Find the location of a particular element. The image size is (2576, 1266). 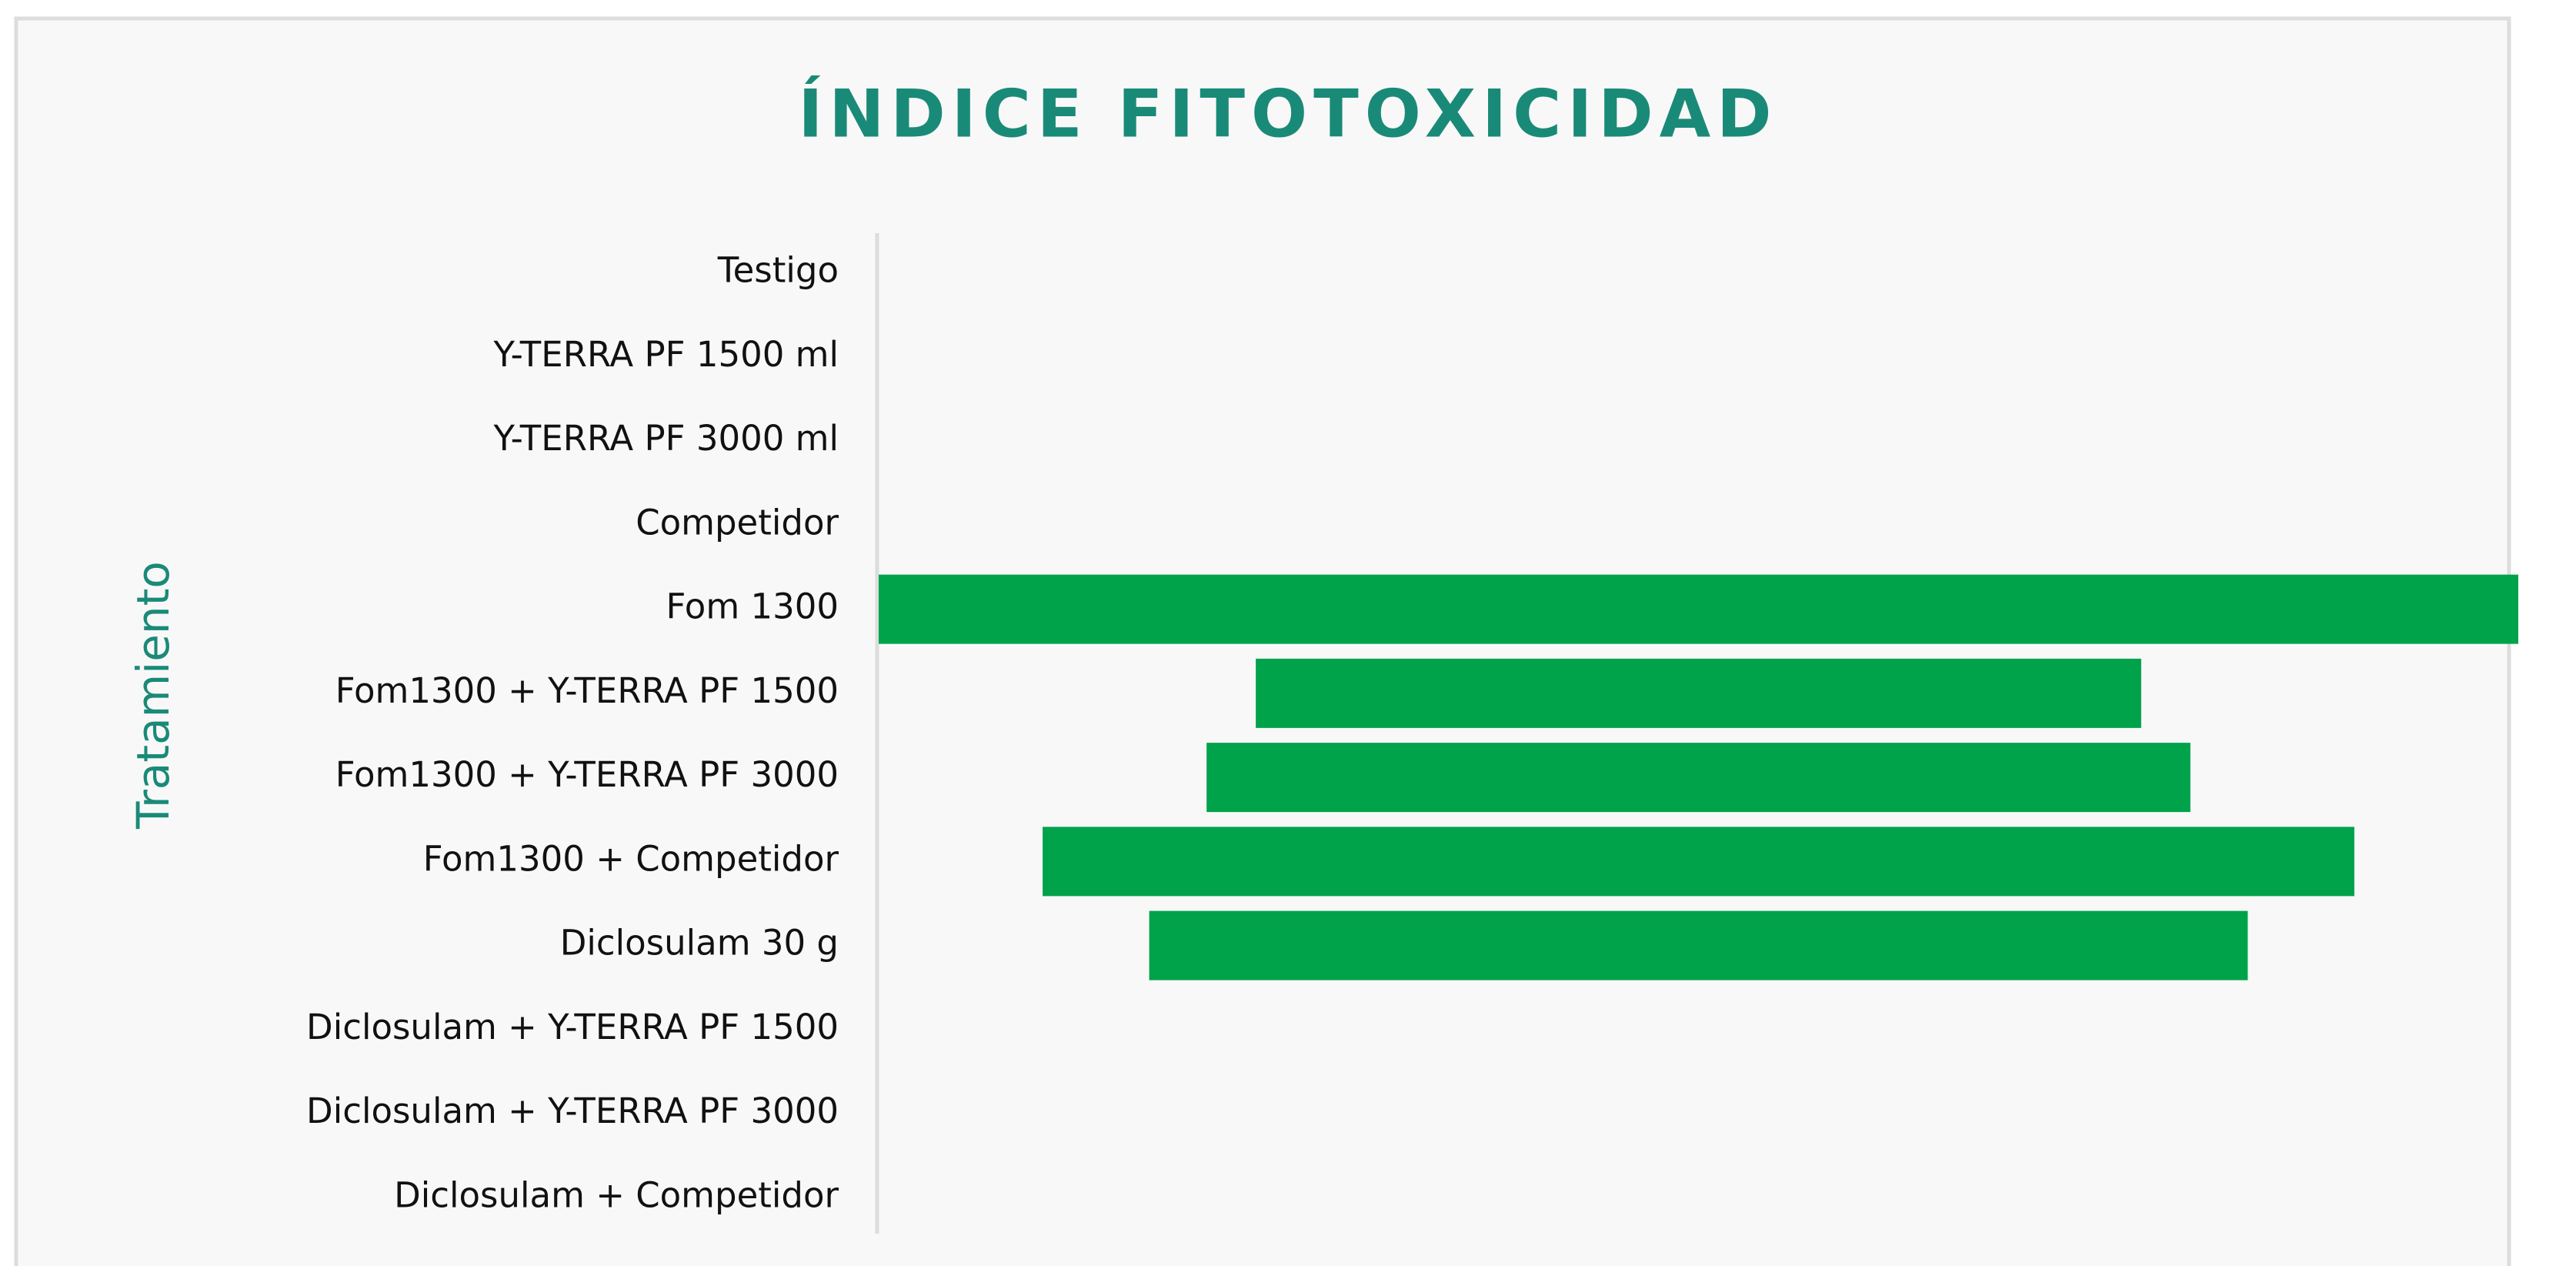

y-tick-label: Diclosulam + Y-TERRA PF 3000 is located at coordinates (572, 1111).